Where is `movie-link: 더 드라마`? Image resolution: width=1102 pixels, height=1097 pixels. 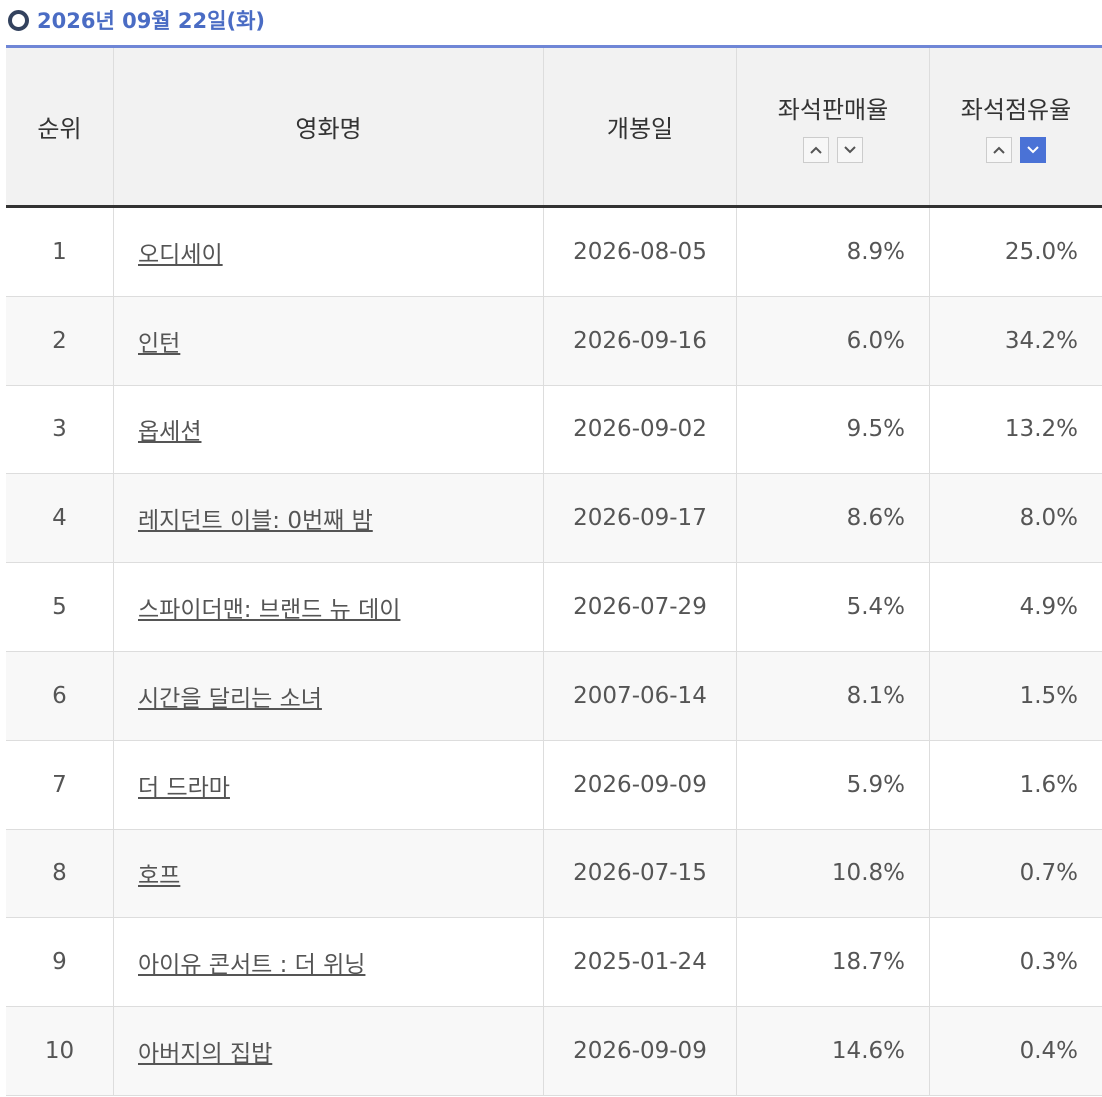
movie-link: 더 드라마 is located at coordinates (184, 787).